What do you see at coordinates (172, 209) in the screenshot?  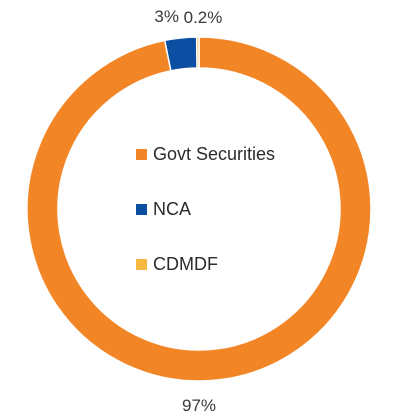 I see `legend-label-nca: NCA` at bounding box center [172, 209].